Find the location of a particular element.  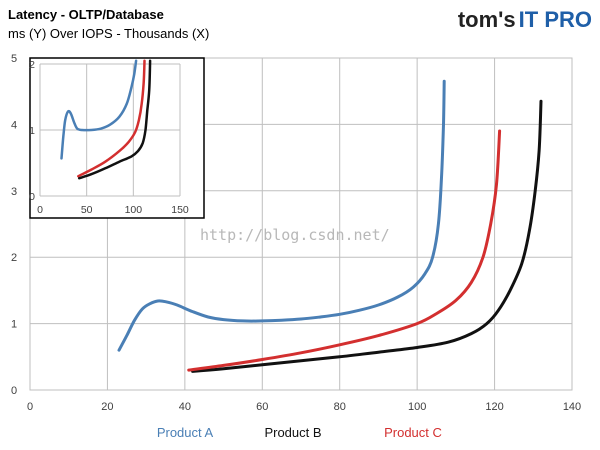

inset-grid is located at coordinates (110, 130).